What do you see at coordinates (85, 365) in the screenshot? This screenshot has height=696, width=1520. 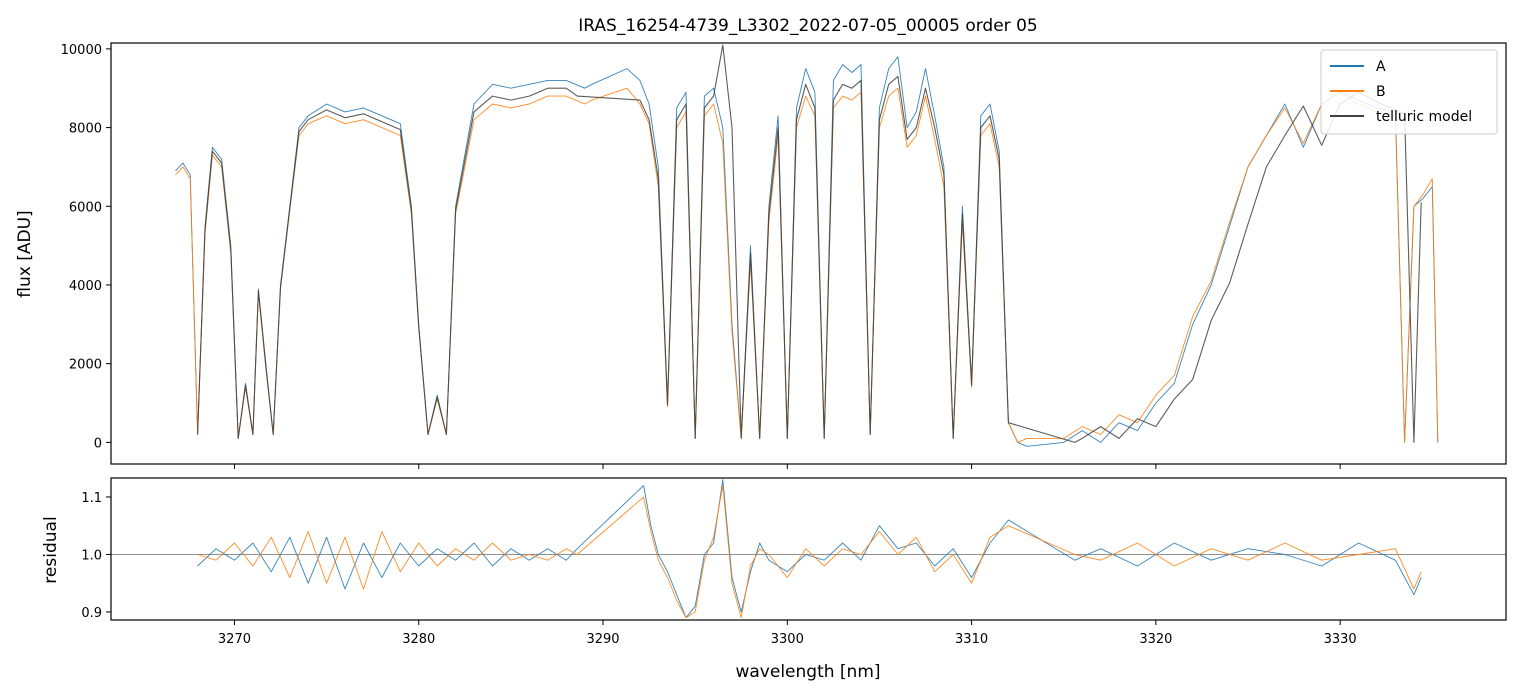 I see `y-tick-label: 2000` at bounding box center [85, 365].